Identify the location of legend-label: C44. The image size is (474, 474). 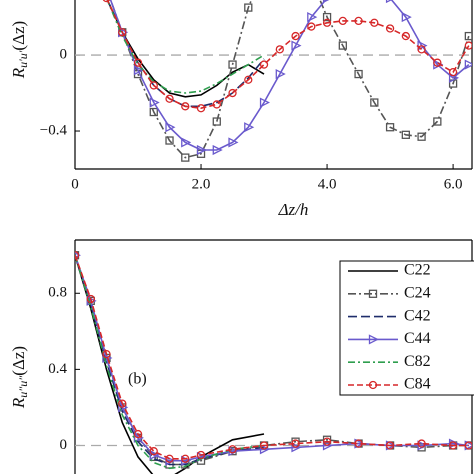
(417, 338).